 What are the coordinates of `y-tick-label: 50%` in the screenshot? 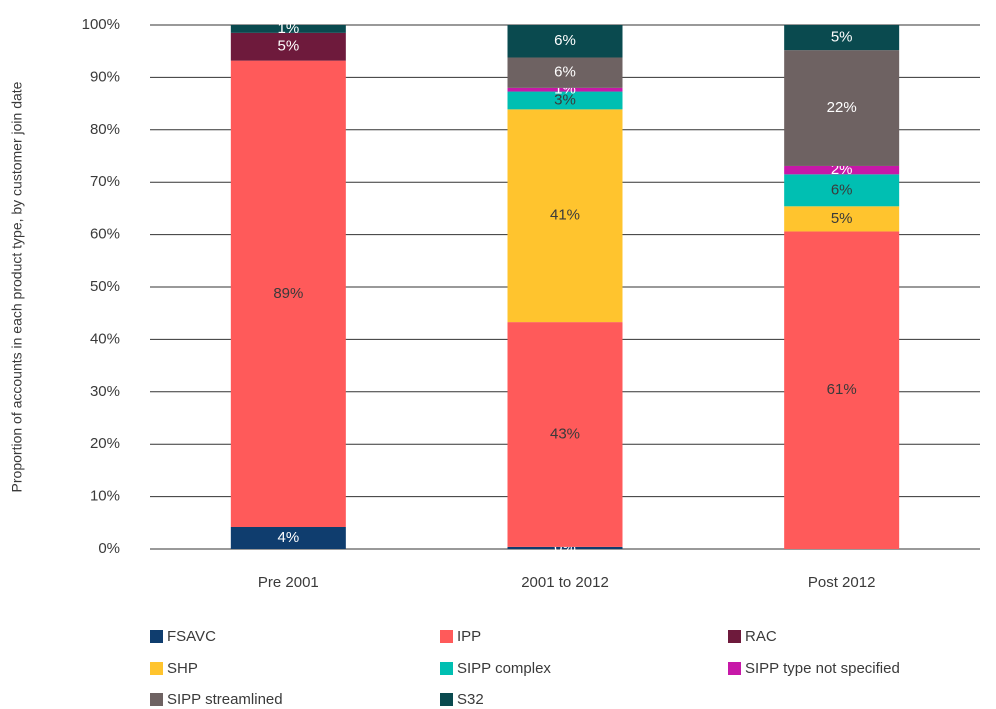 It's located at (105, 286).